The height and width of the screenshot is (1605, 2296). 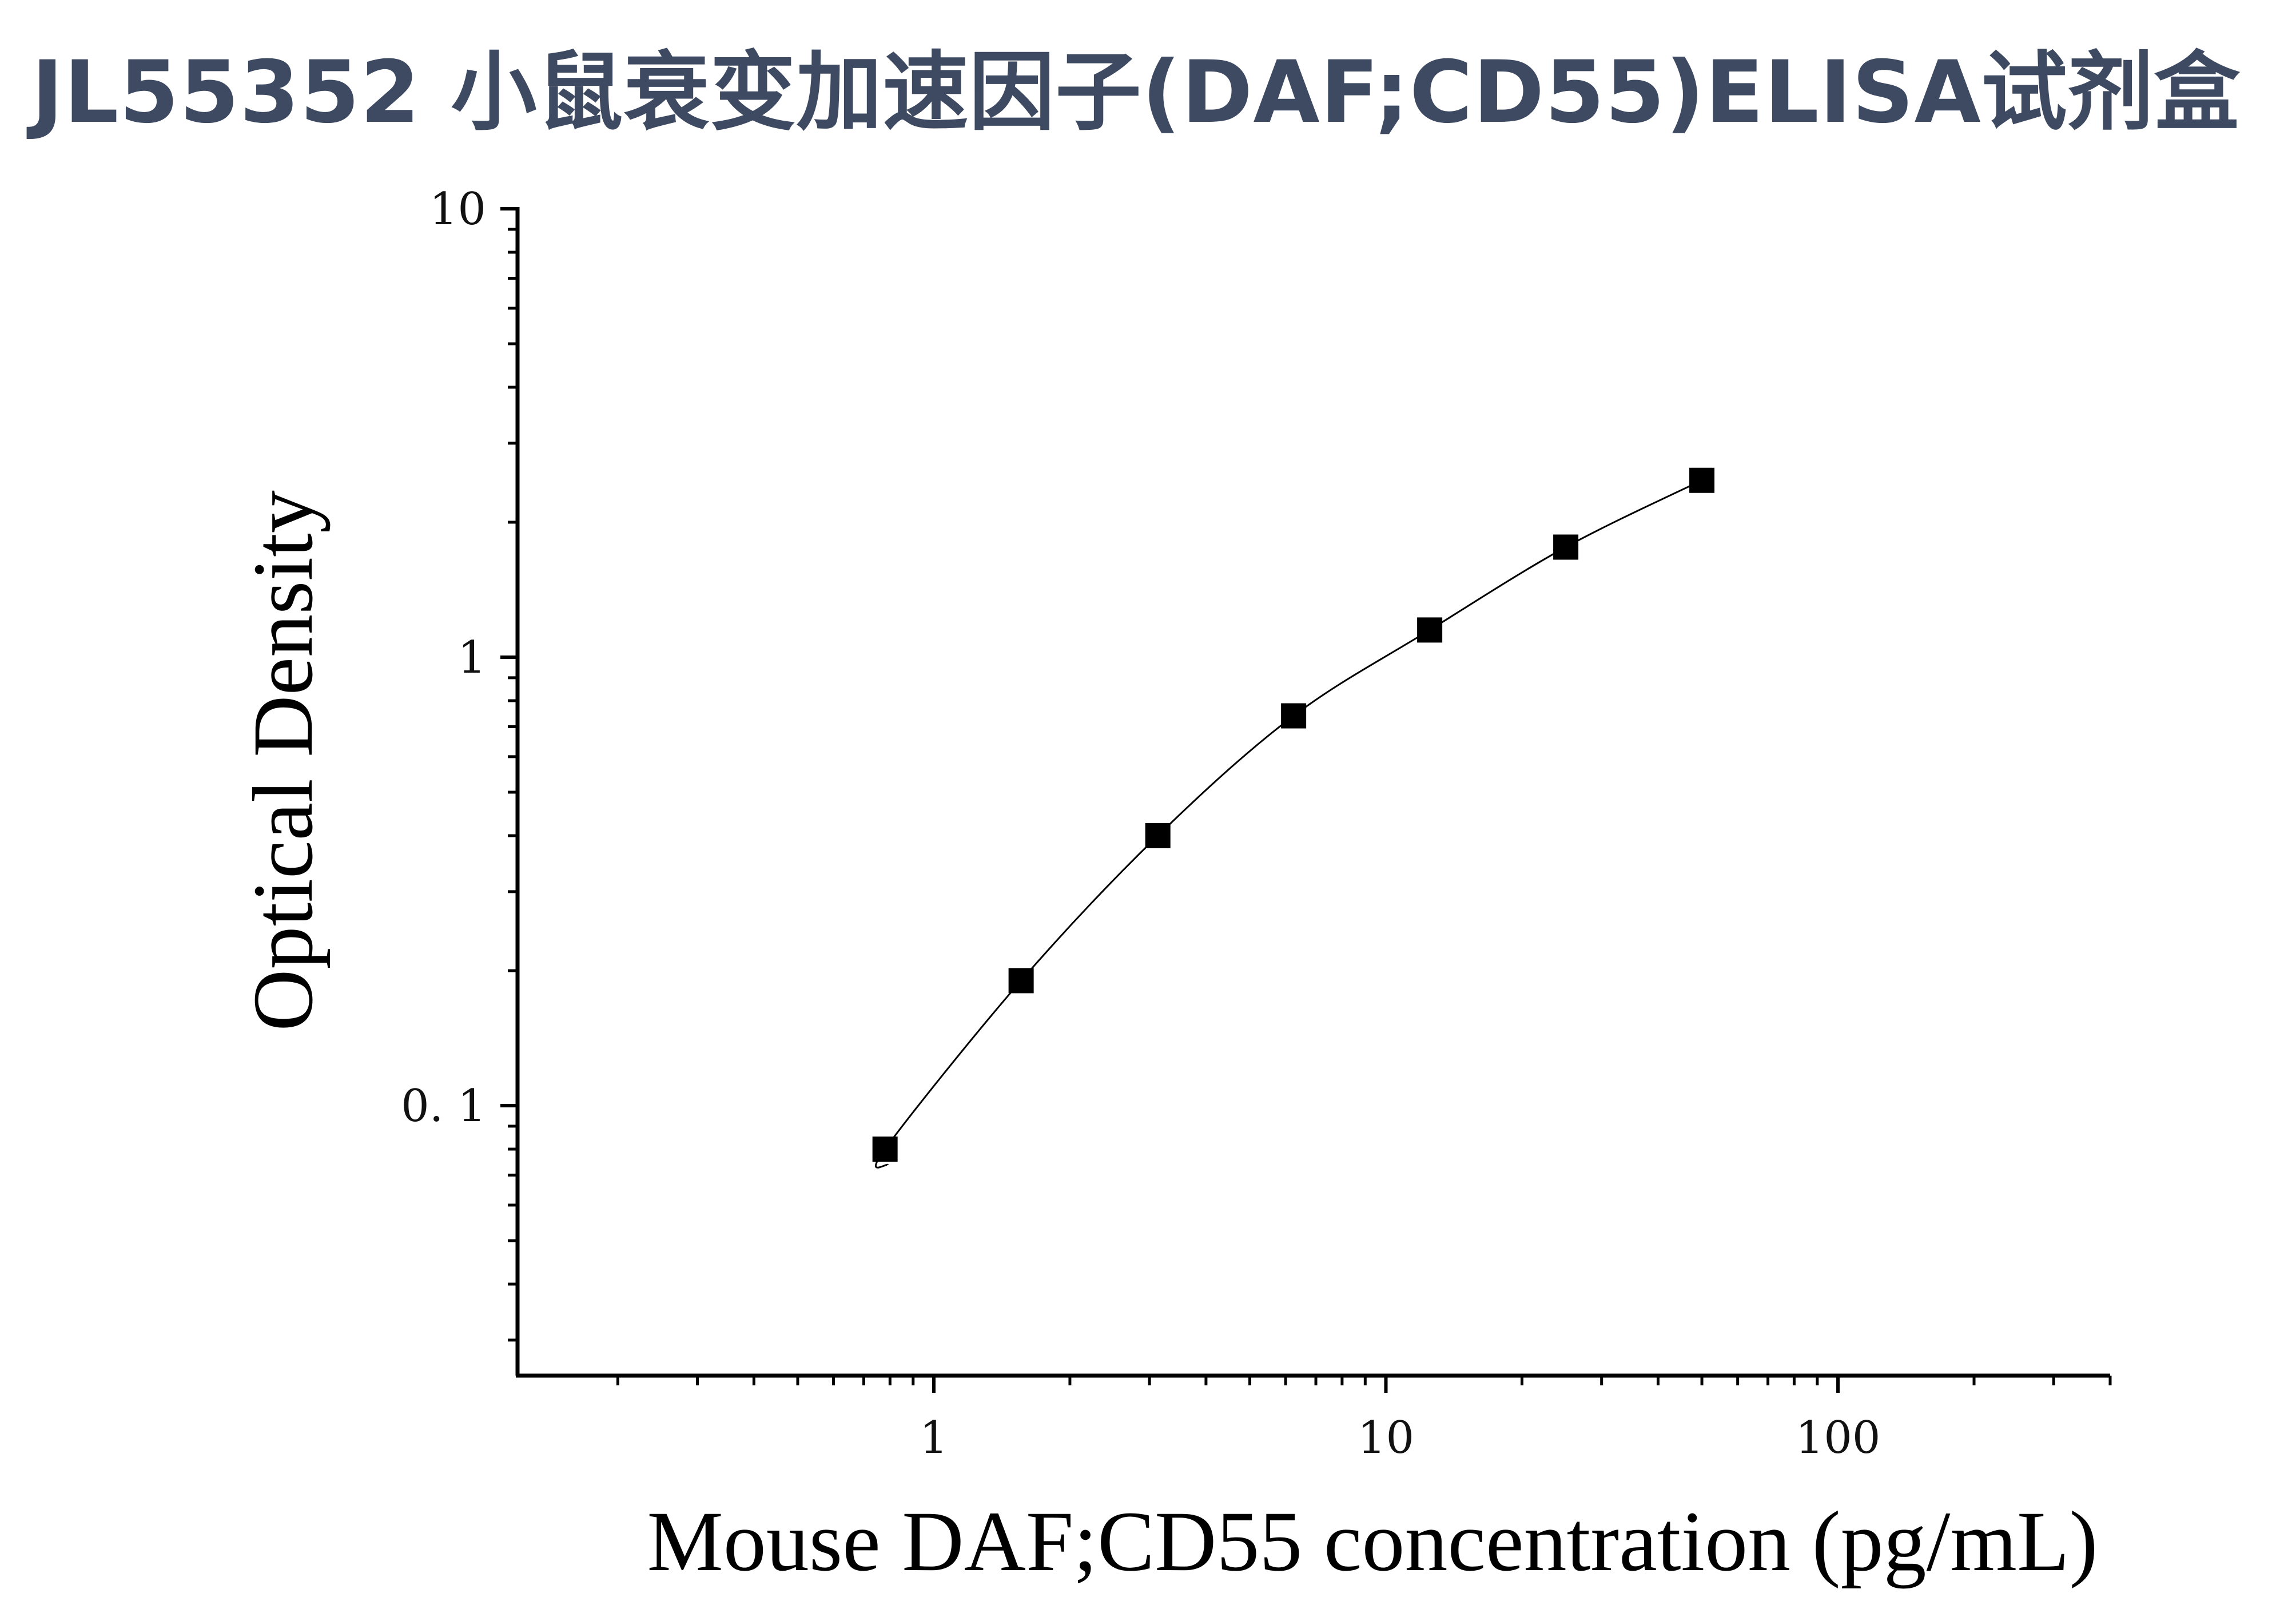 What do you see at coordinates (934, 1438) in the screenshot?
I see `x-tick-label: 1` at bounding box center [934, 1438].